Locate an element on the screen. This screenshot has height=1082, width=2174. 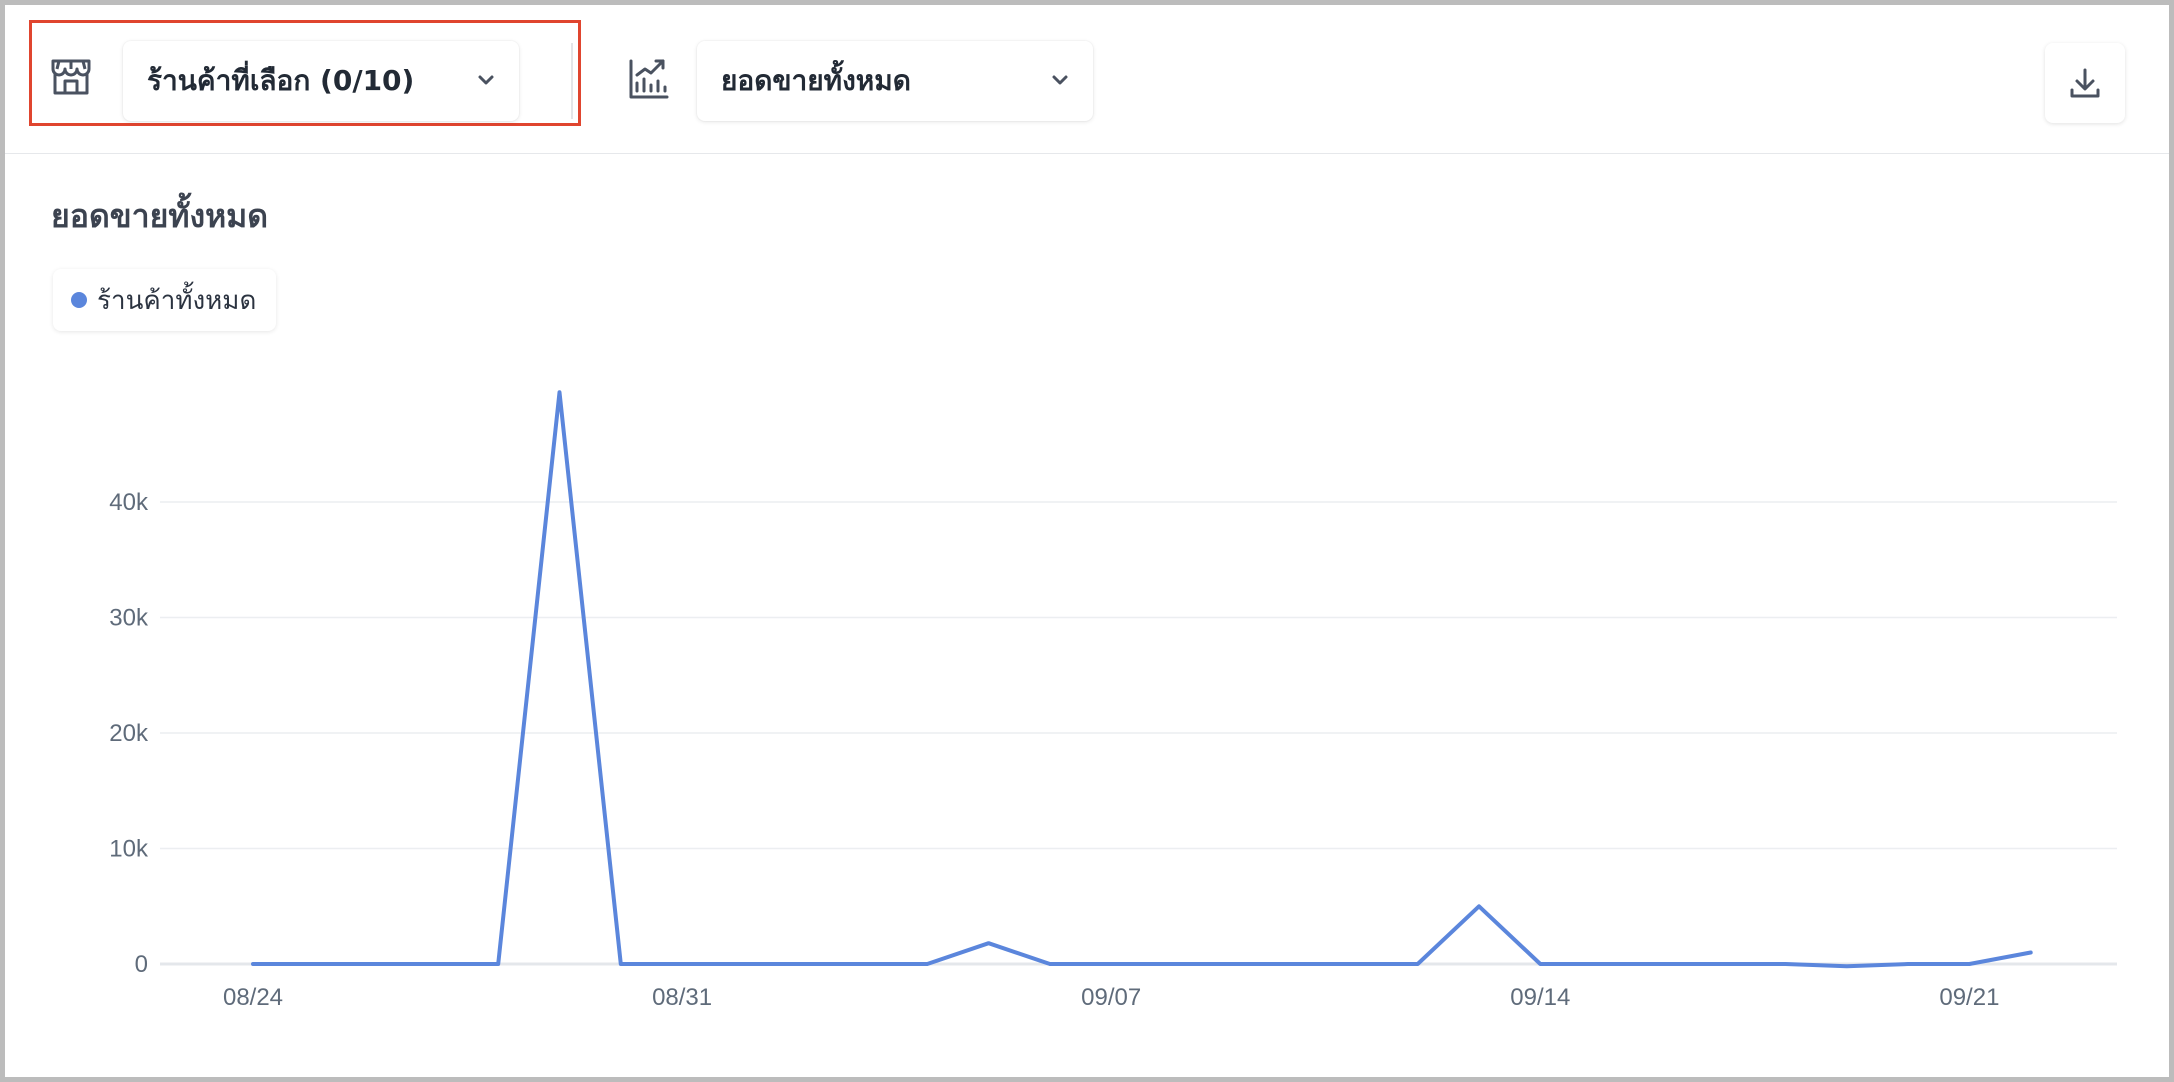
x-tick-label: 09/14 is located at coordinates (1540, 997).